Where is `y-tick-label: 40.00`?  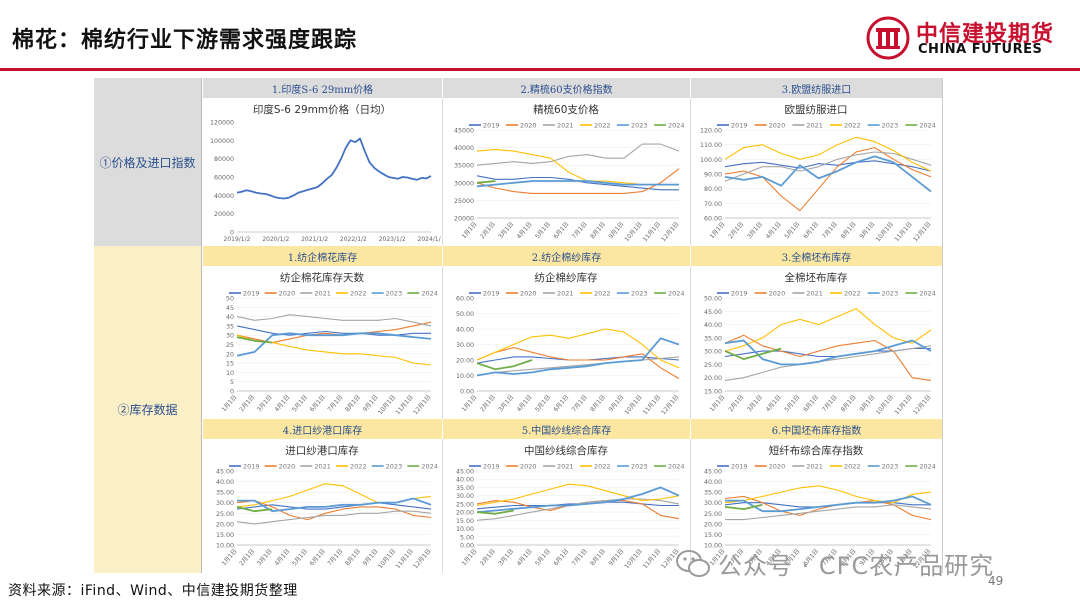 y-tick-label: 40.00 is located at coordinates (465, 480).